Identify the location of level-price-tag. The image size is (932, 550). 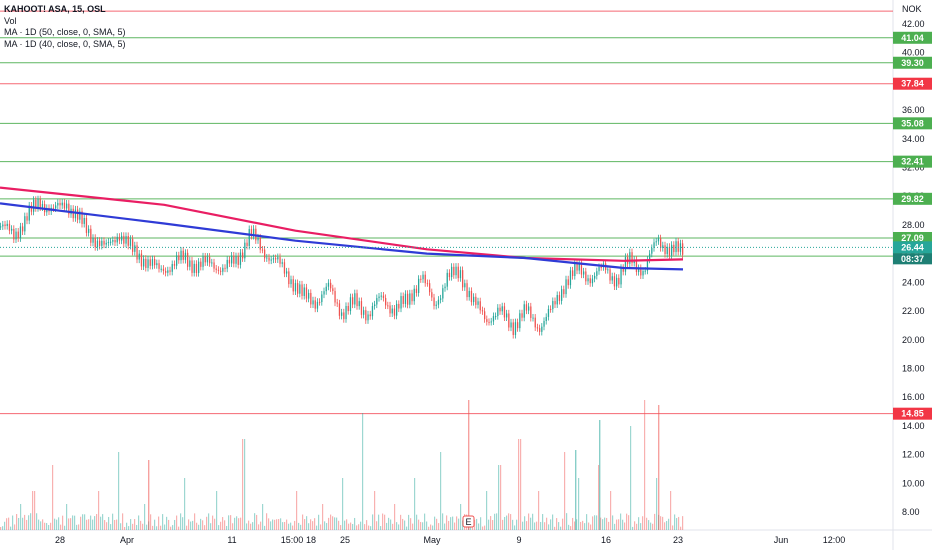
(912, 198).